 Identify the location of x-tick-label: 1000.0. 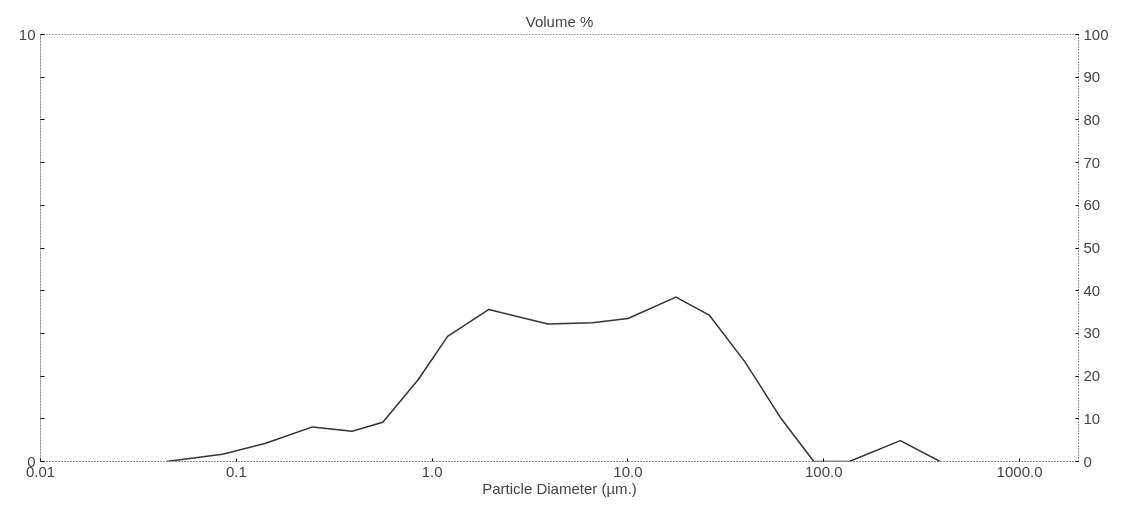
(1019, 471).